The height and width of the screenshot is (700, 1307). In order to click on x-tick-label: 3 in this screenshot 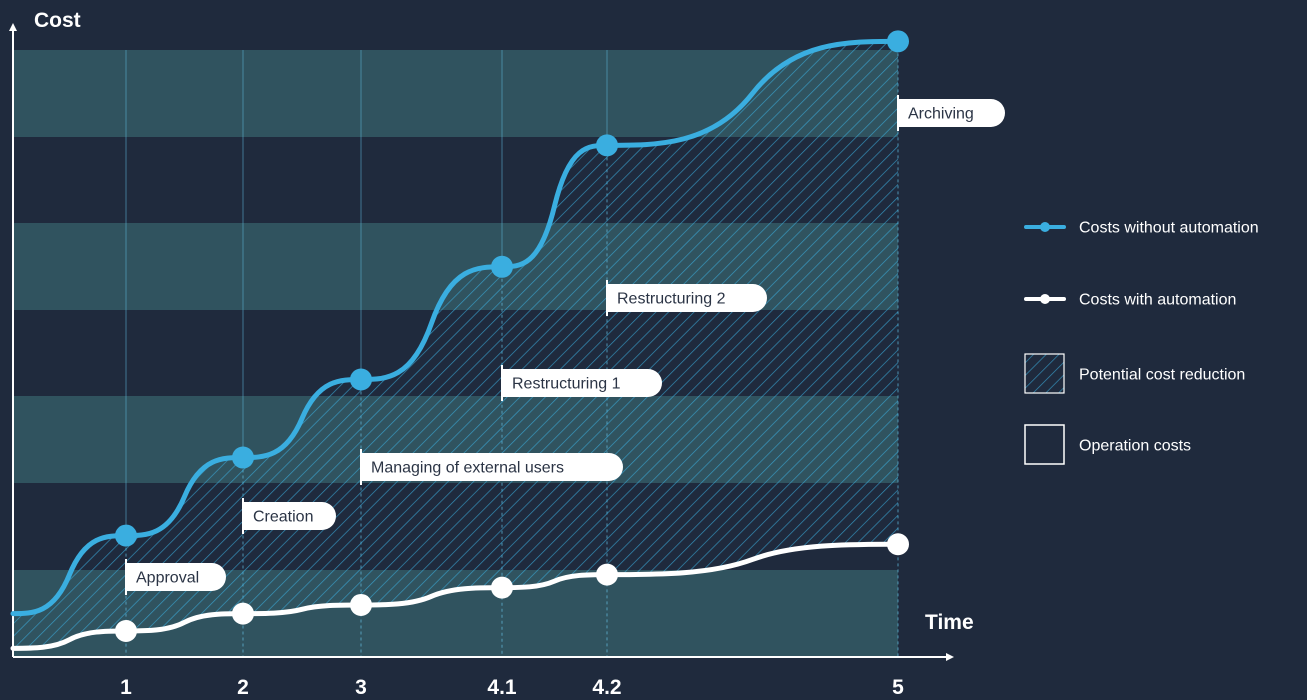, I will do `click(361, 687)`.